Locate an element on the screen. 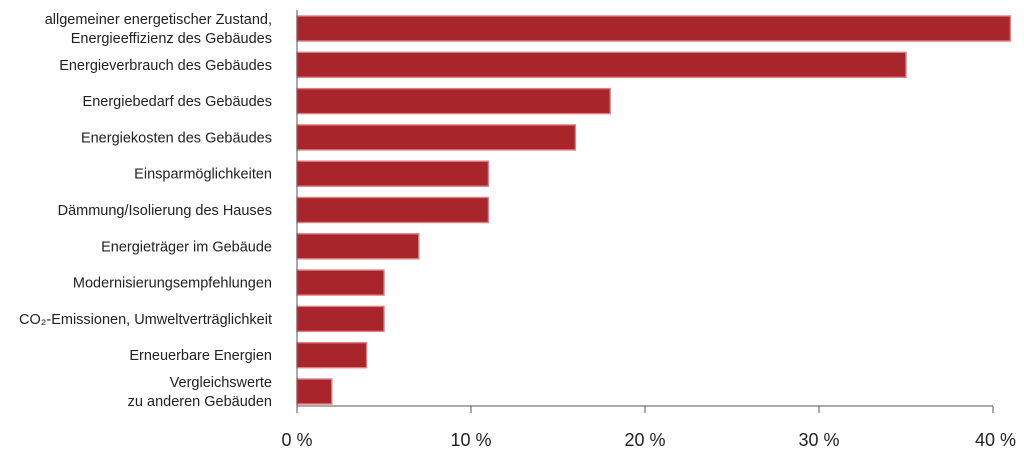 The height and width of the screenshot is (463, 1024). category-label-10: Vergleichswerte zu anderen Gebäuden is located at coordinates (200, 392).